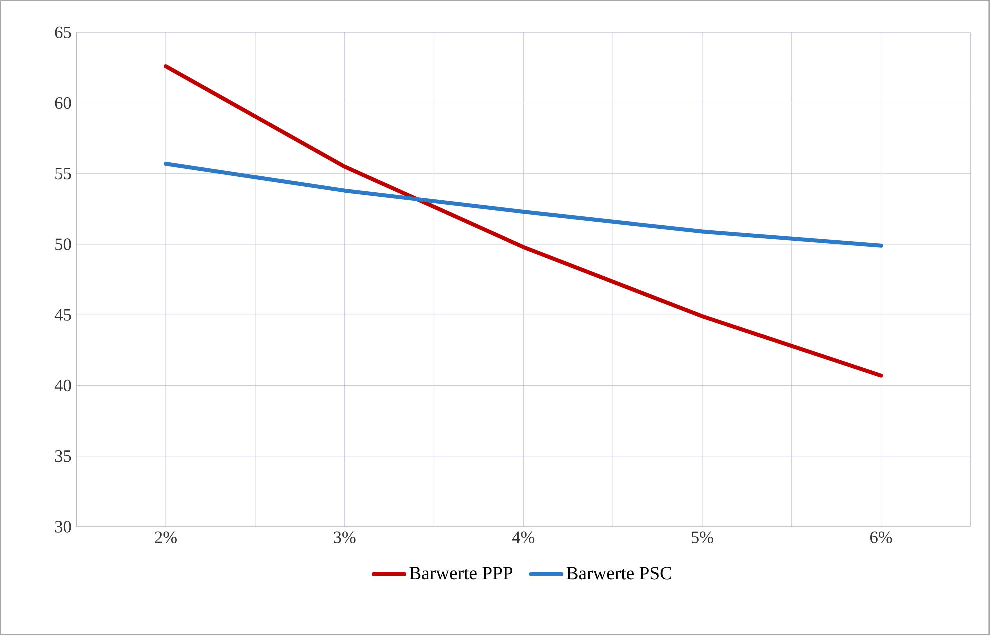 The height and width of the screenshot is (636, 990). I want to click on x-tick-label: 3%, so click(345, 538).